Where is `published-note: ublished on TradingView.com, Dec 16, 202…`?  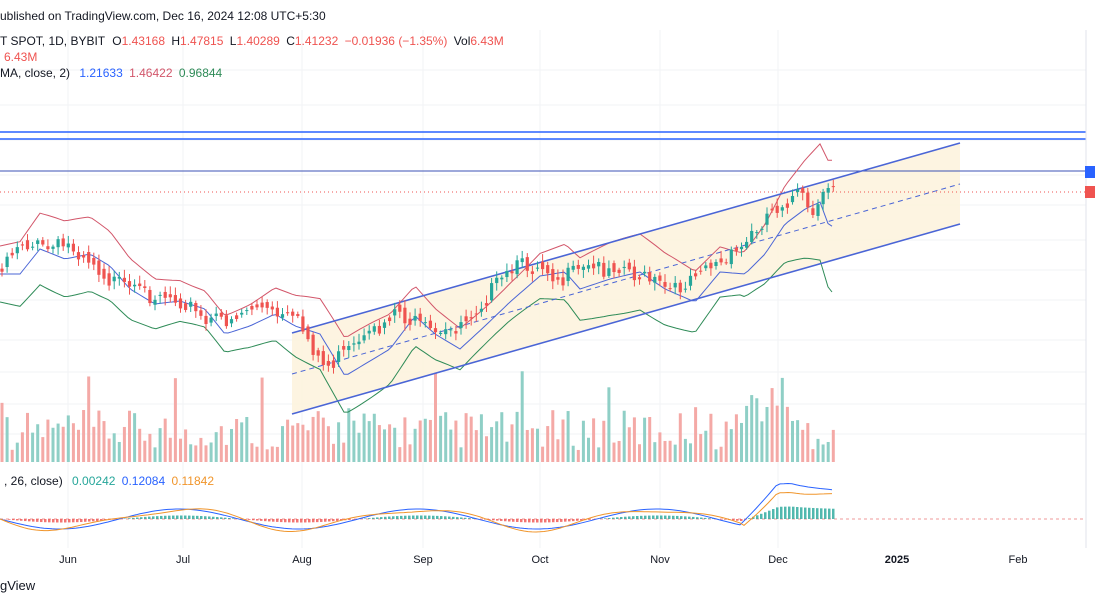 published-note: ublished on TradingView.com, Dec 16, 202… is located at coordinates (163, 16).